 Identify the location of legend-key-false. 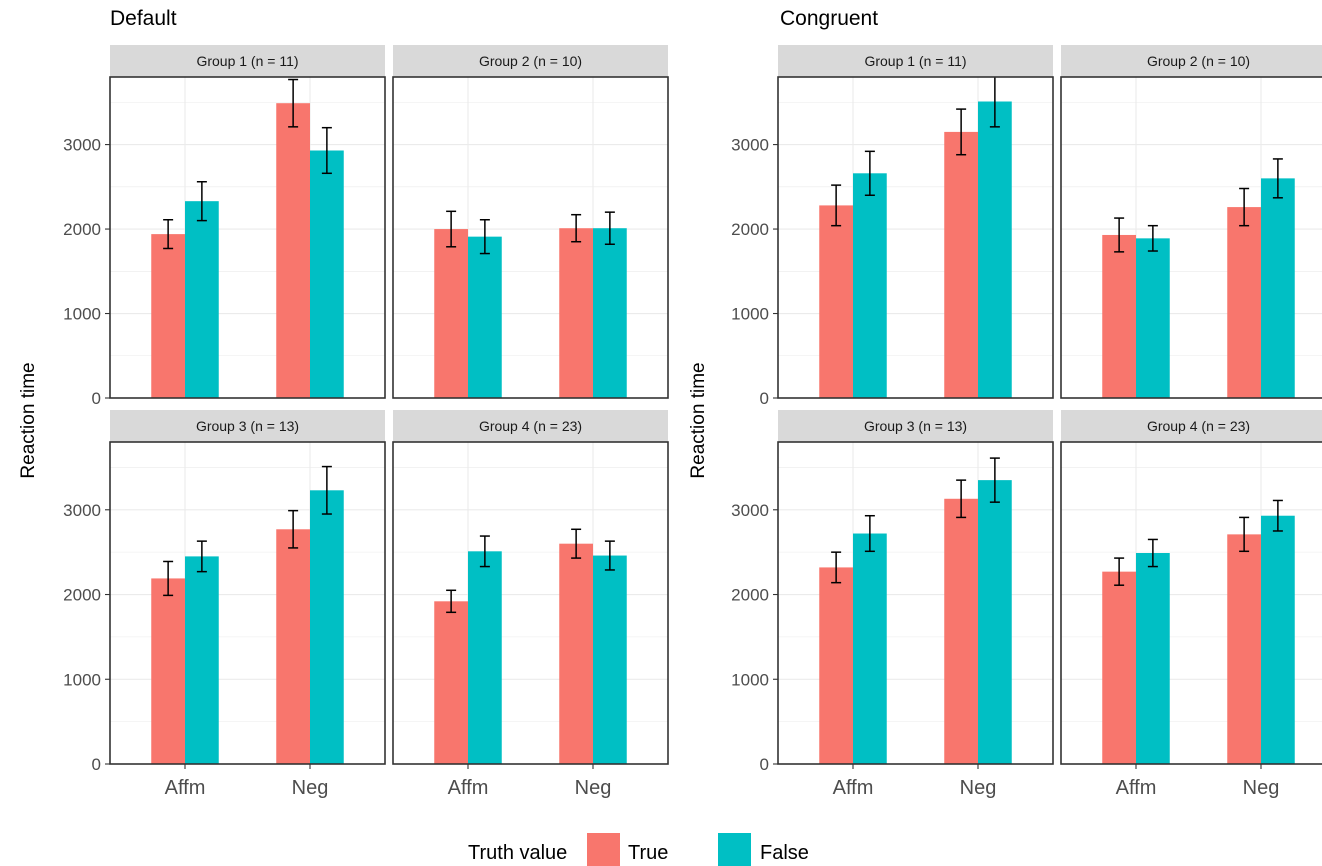
(734, 849).